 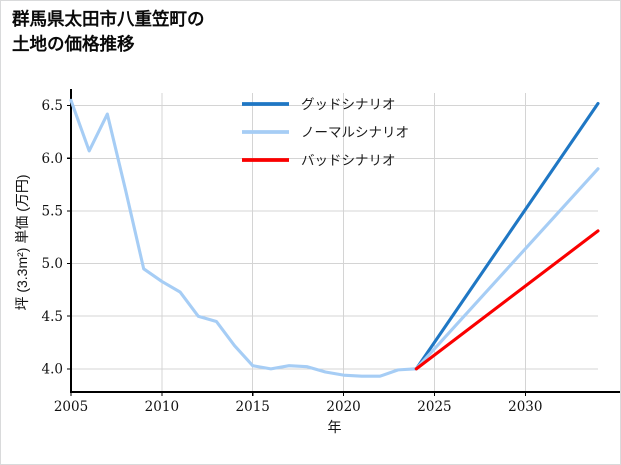 What do you see at coordinates (52, 264) in the screenshot?
I see `y-tick-label: 5.0` at bounding box center [52, 264].